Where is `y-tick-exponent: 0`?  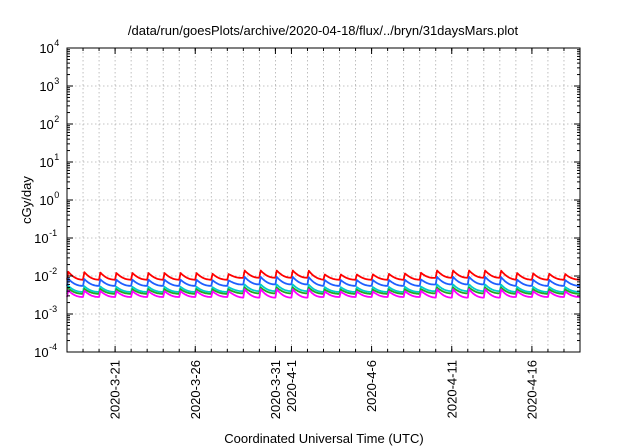 y-tick-exponent: 0 is located at coordinates (56, 195).